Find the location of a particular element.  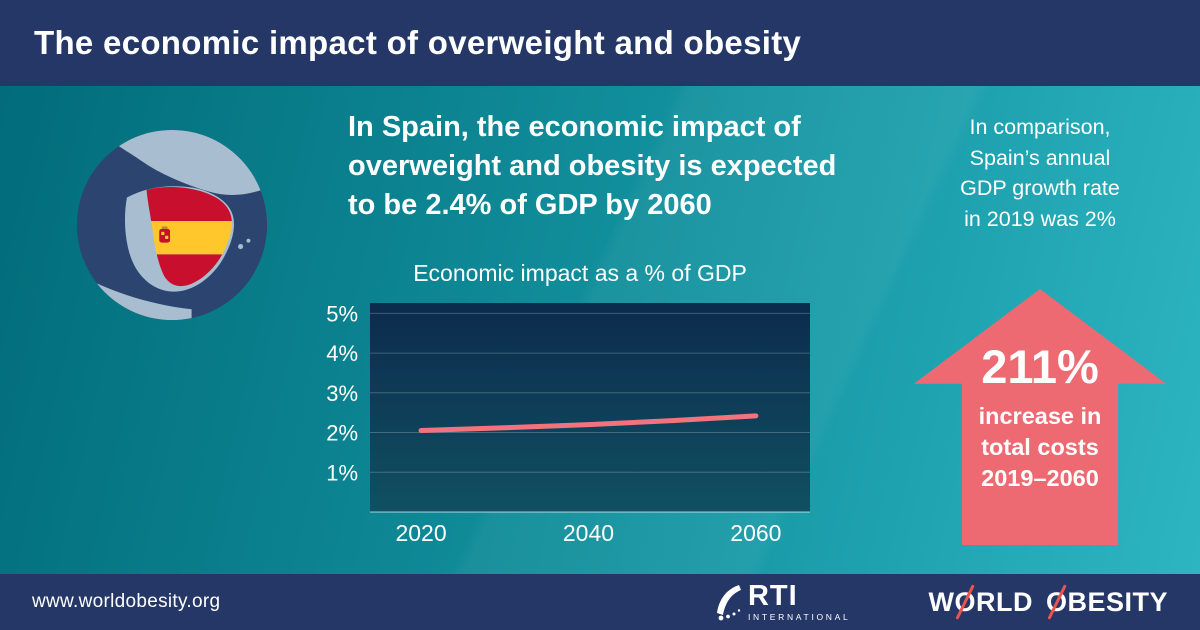

website-url: www.worldobesity.org is located at coordinates (126, 601).